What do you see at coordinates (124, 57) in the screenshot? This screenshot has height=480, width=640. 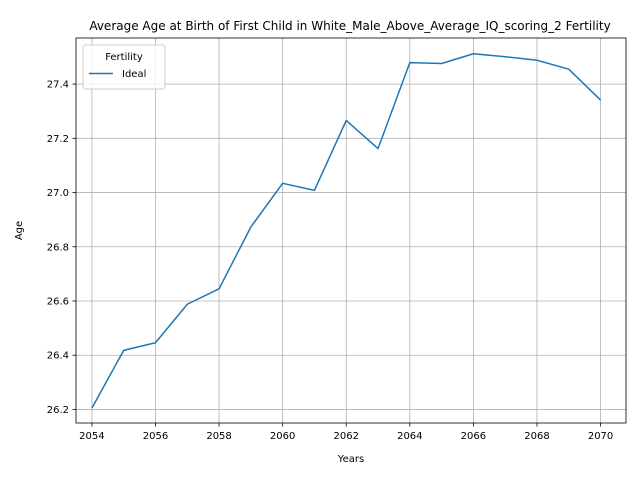 I see `legend-title: Fertility` at bounding box center [124, 57].